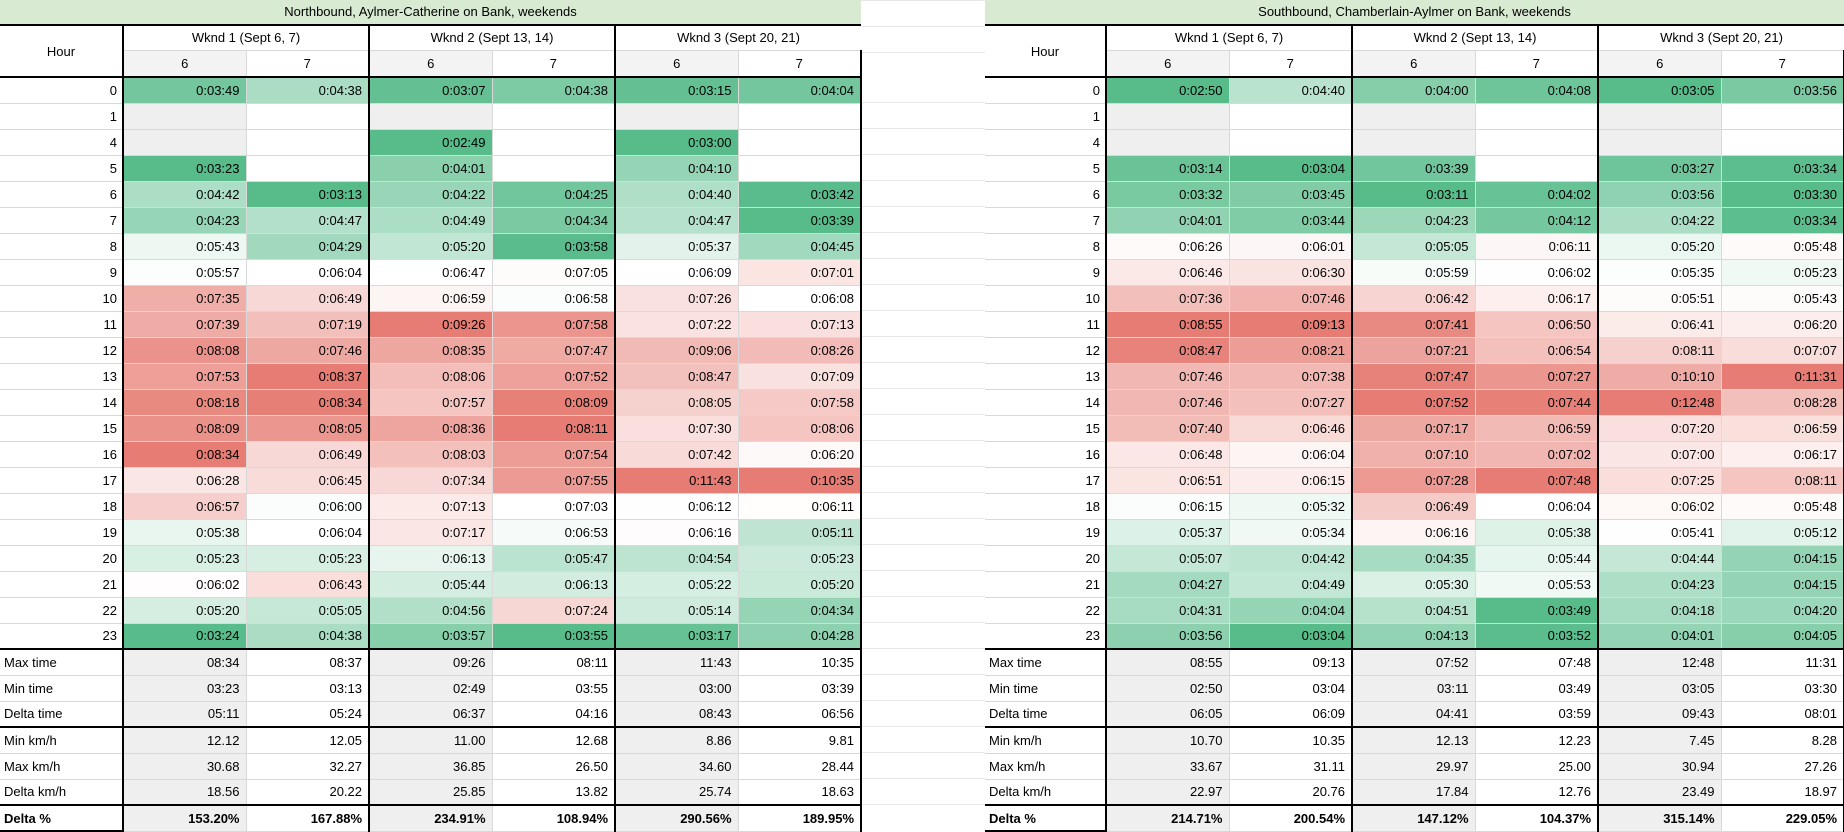 The width and height of the screenshot is (1844, 832). Describe the element at coordinates (676, 376) in the screenshot. I see `time-cell: 0:08:47` at that location.